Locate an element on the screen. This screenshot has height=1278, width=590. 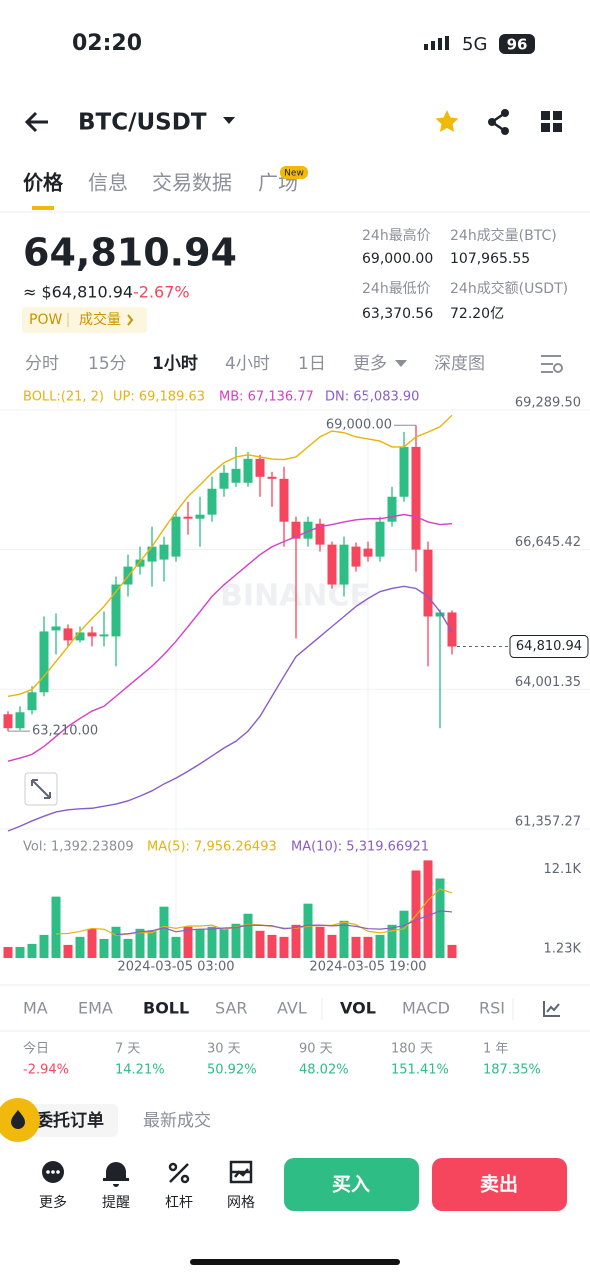
tab-indicator is located at coordinates (43, 208).